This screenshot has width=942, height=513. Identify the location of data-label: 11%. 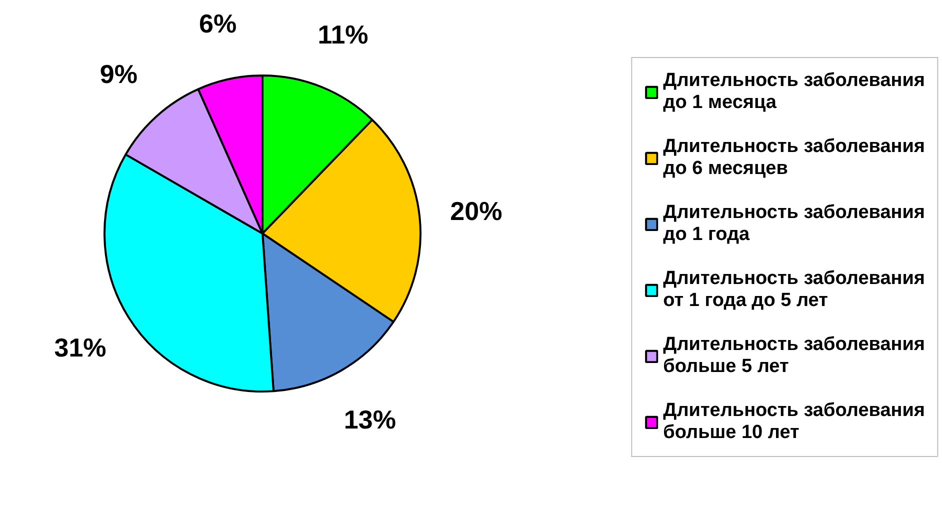
(343, 34).